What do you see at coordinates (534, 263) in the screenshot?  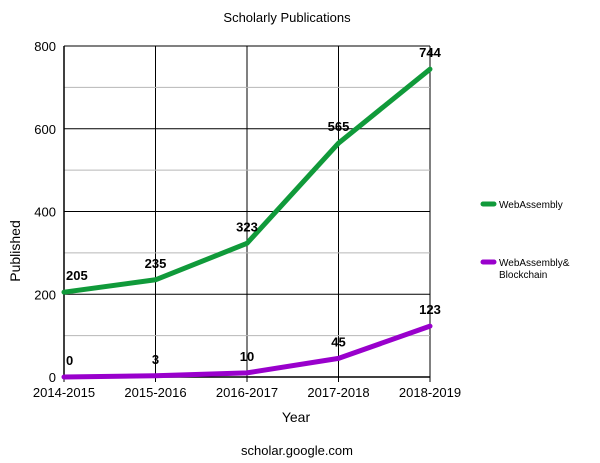 I see `legend-label: WebAssembly&` at bounding box center [534, 263].